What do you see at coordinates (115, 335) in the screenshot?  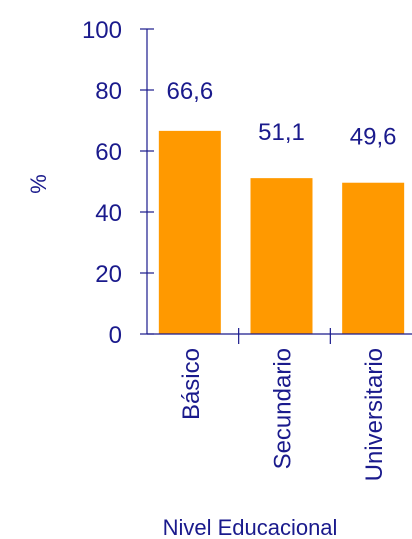 I see `y-tick-label: 0` at bounding box center [115, 335].